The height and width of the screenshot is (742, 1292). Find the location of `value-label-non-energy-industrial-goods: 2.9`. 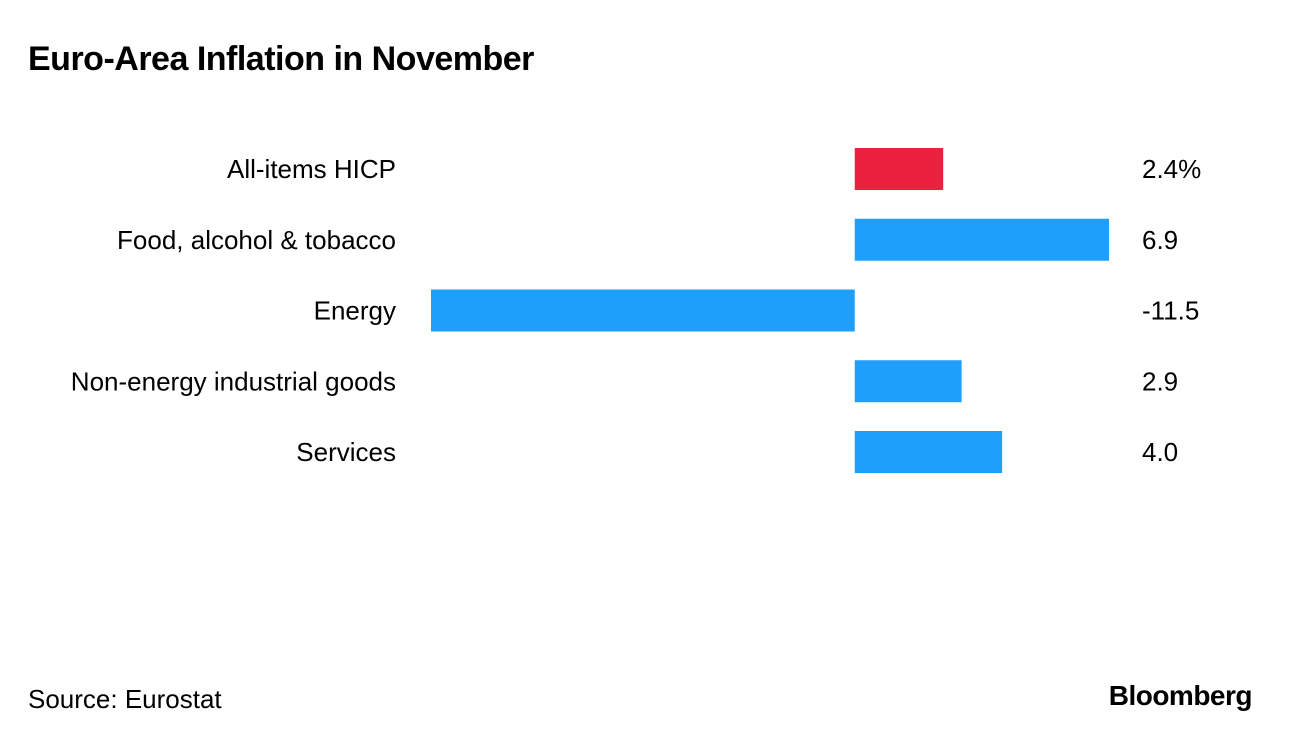

value-label-non-energy-industrial-goods: 2.9 is located at coordinates (1160, 381).